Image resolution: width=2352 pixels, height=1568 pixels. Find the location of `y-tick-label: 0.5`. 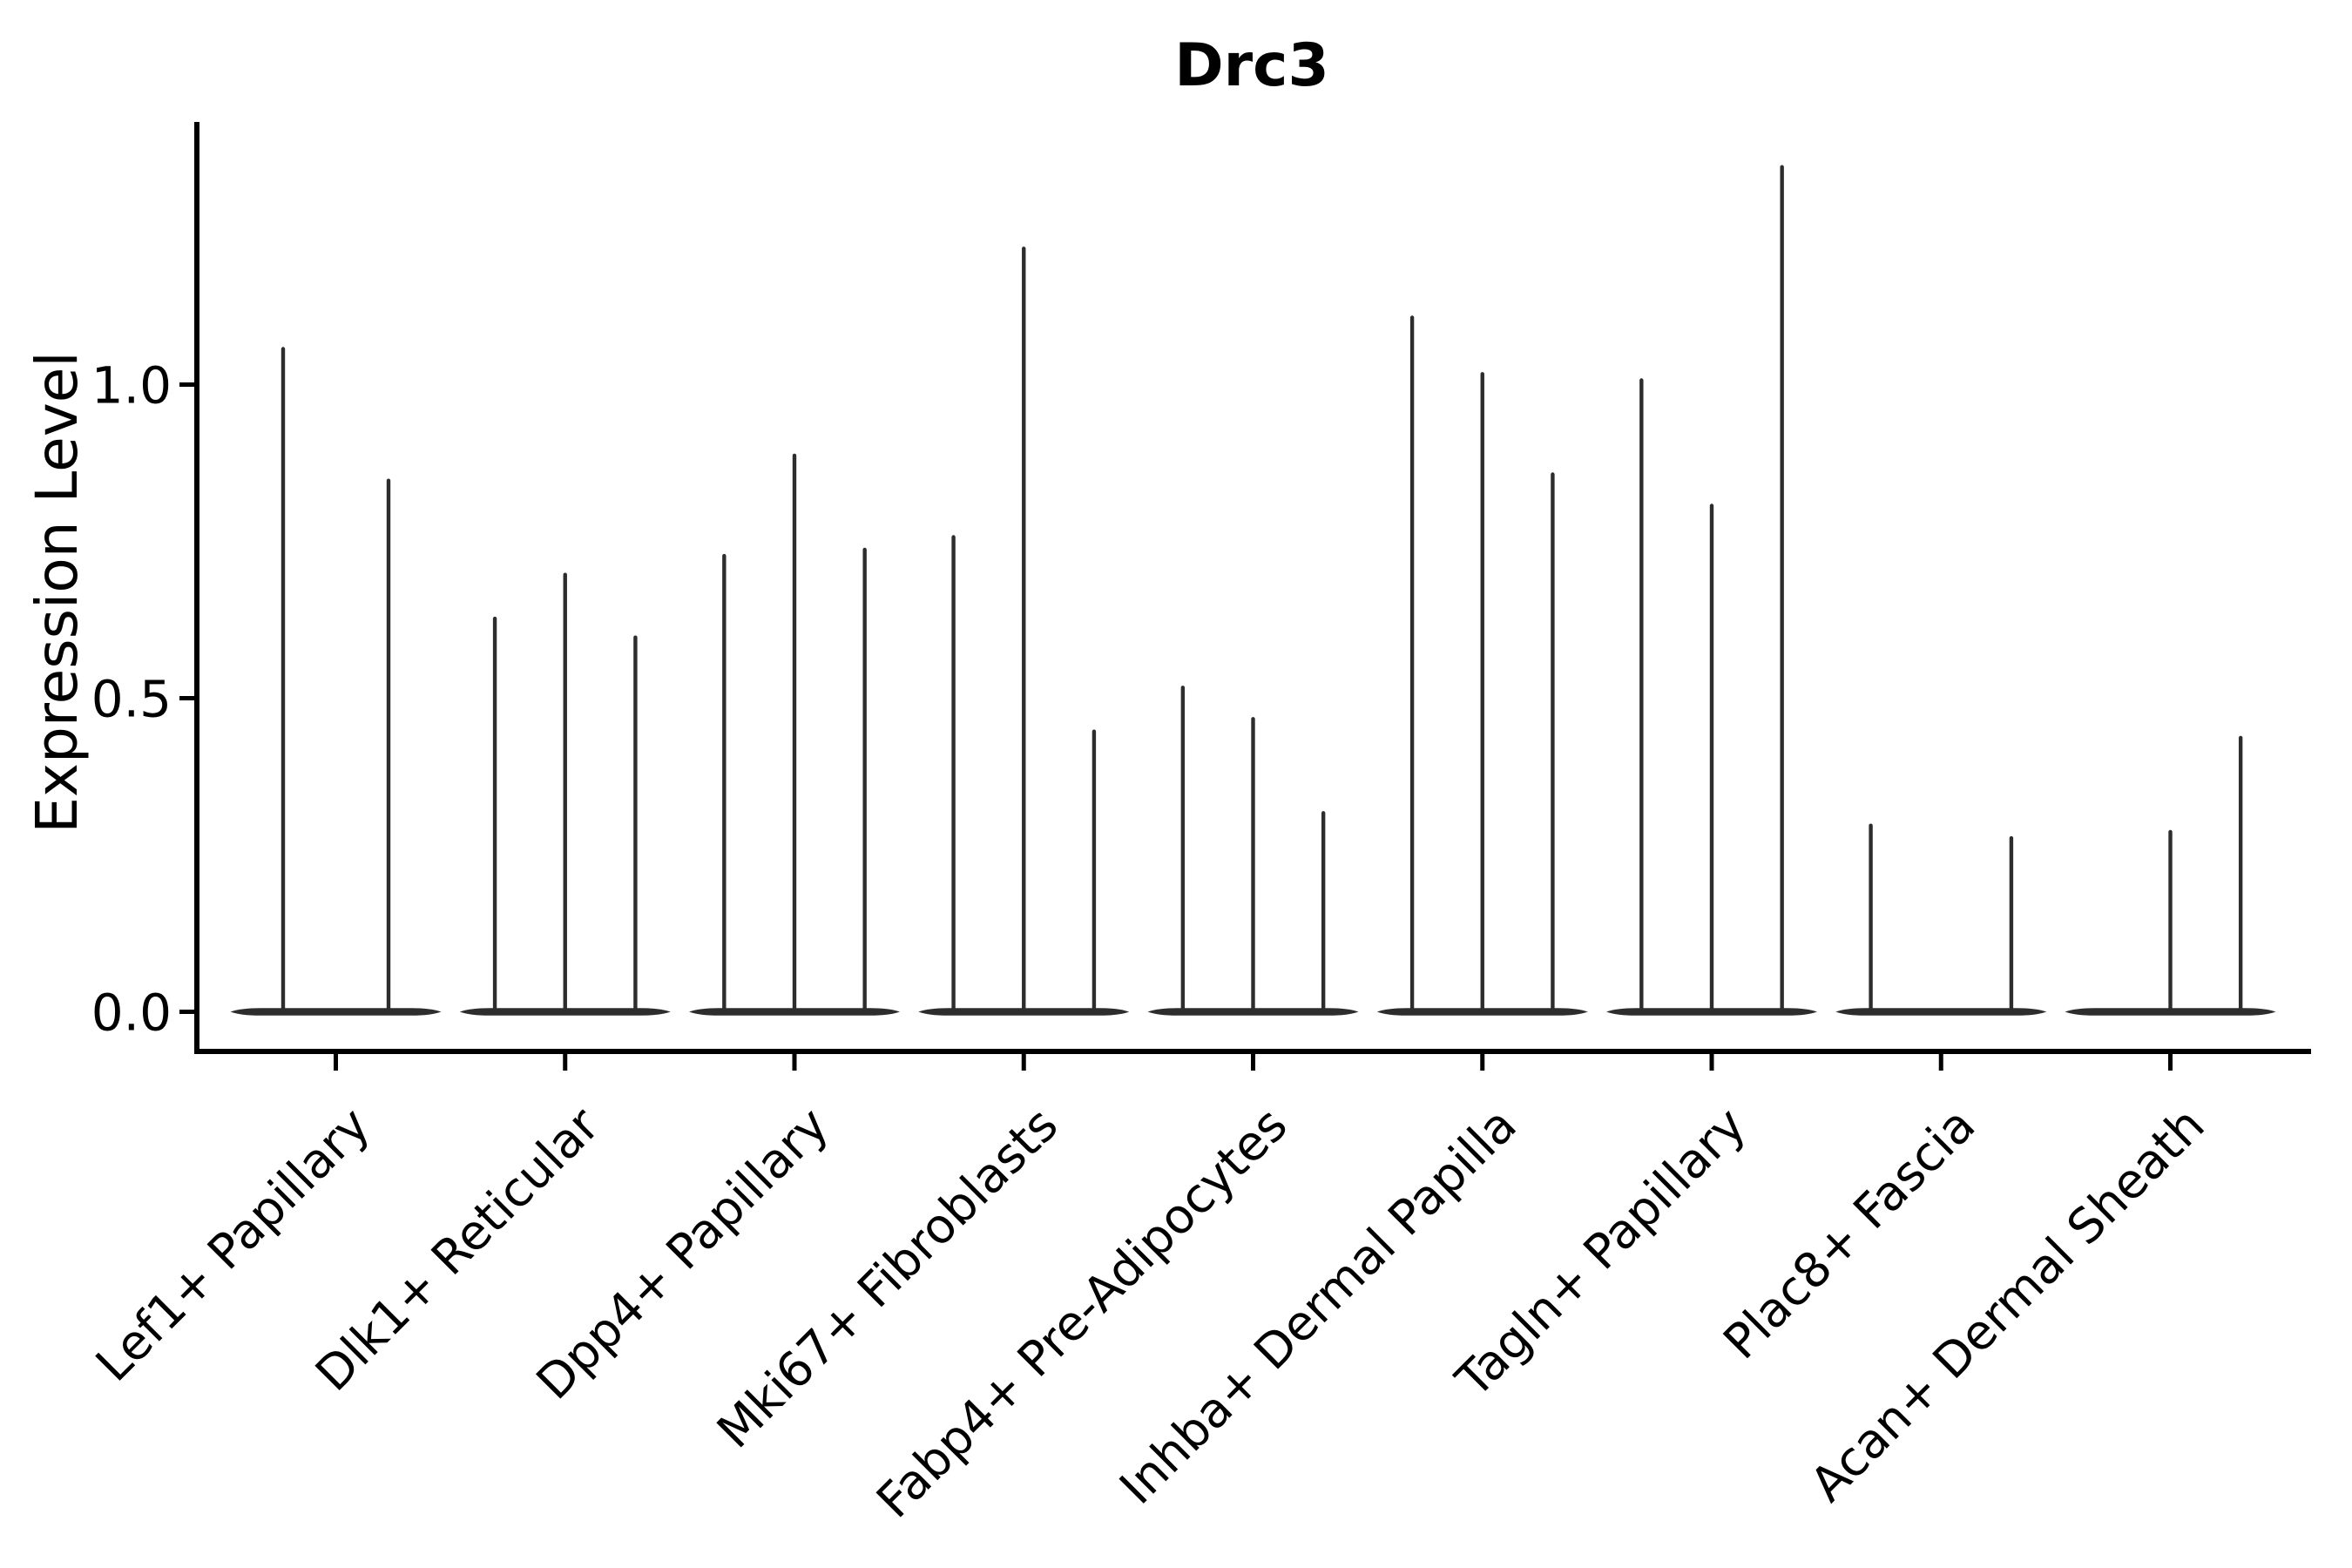

y-tick-label: 0.5 is located at coordinates (131, 698).